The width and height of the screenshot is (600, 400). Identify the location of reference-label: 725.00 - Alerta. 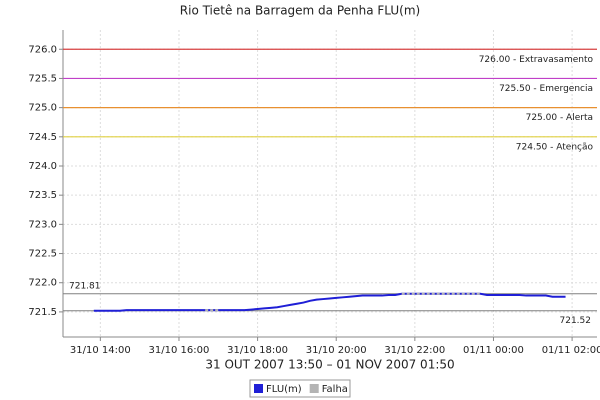
(559, 118).